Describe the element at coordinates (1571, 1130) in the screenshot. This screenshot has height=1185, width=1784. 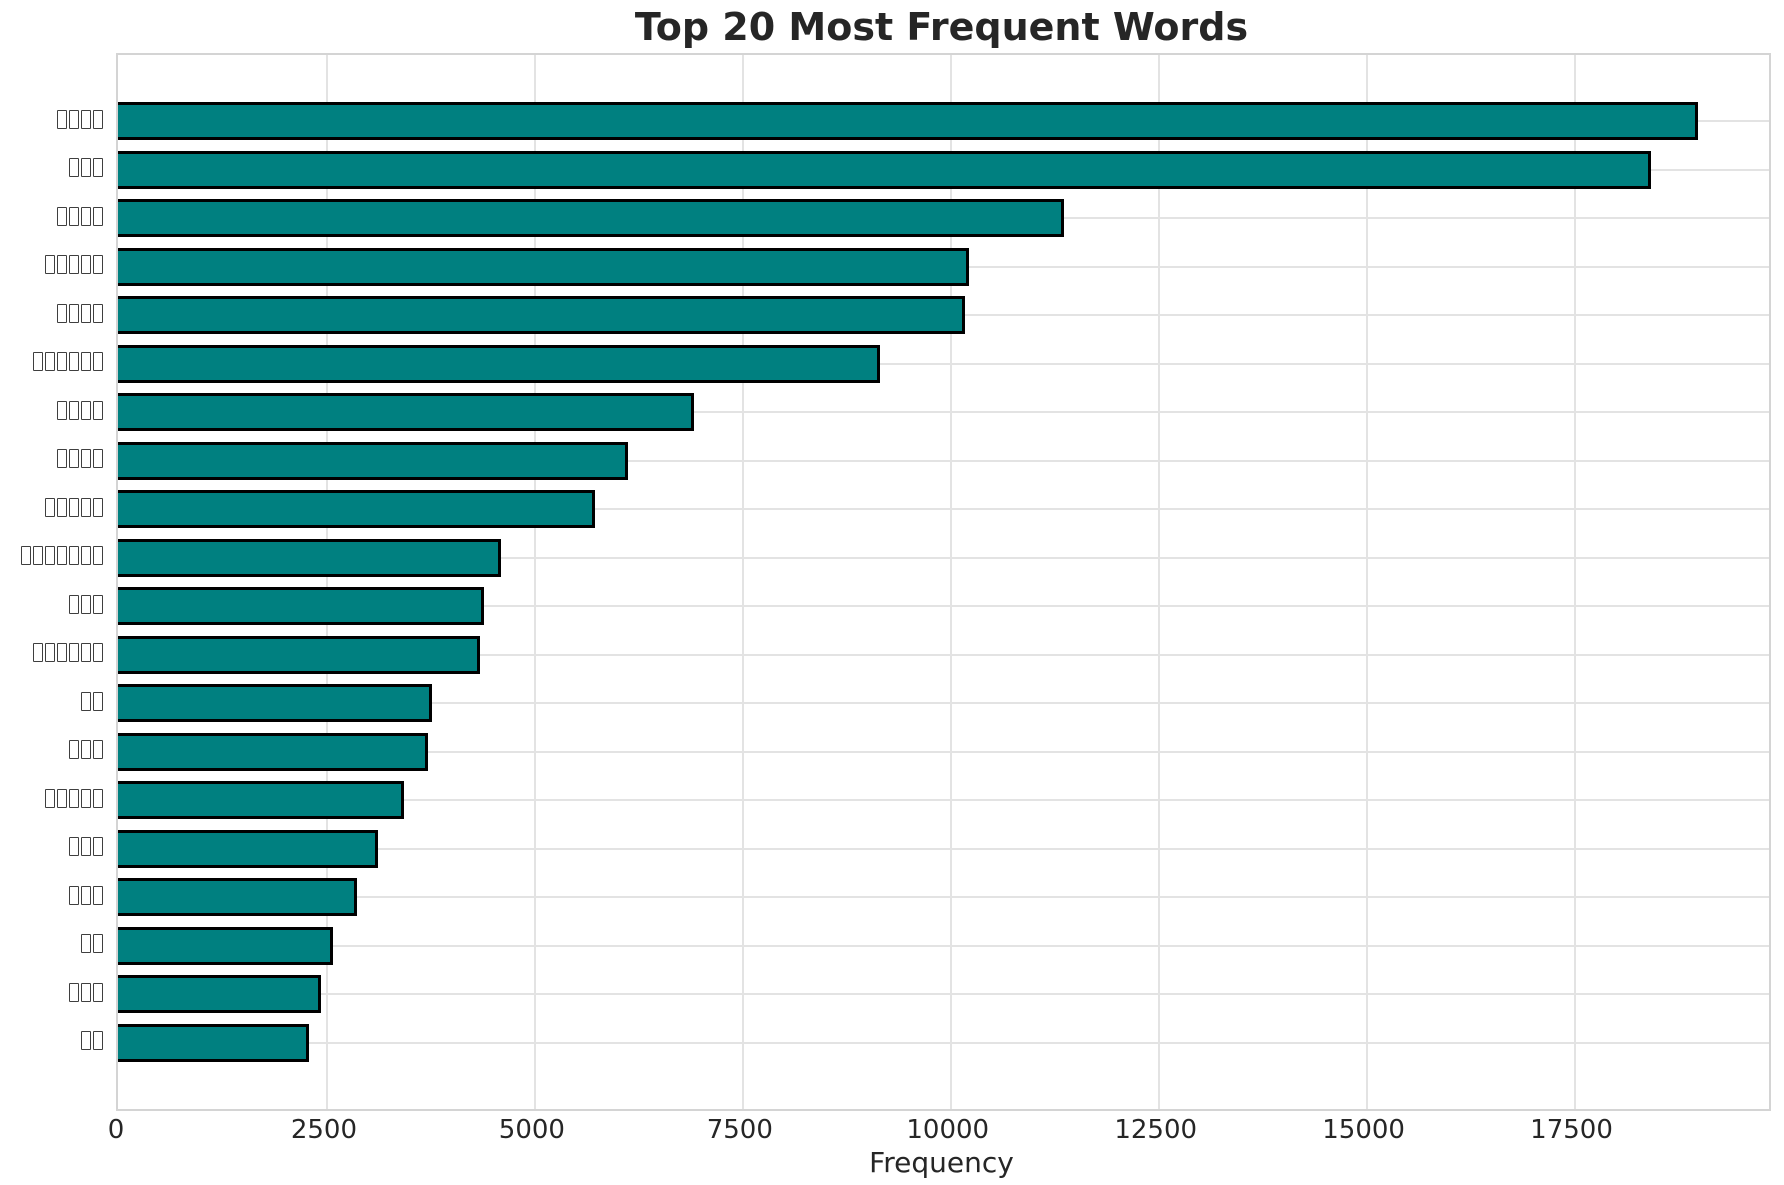
I see `x-tick-label: 17500` at that location.